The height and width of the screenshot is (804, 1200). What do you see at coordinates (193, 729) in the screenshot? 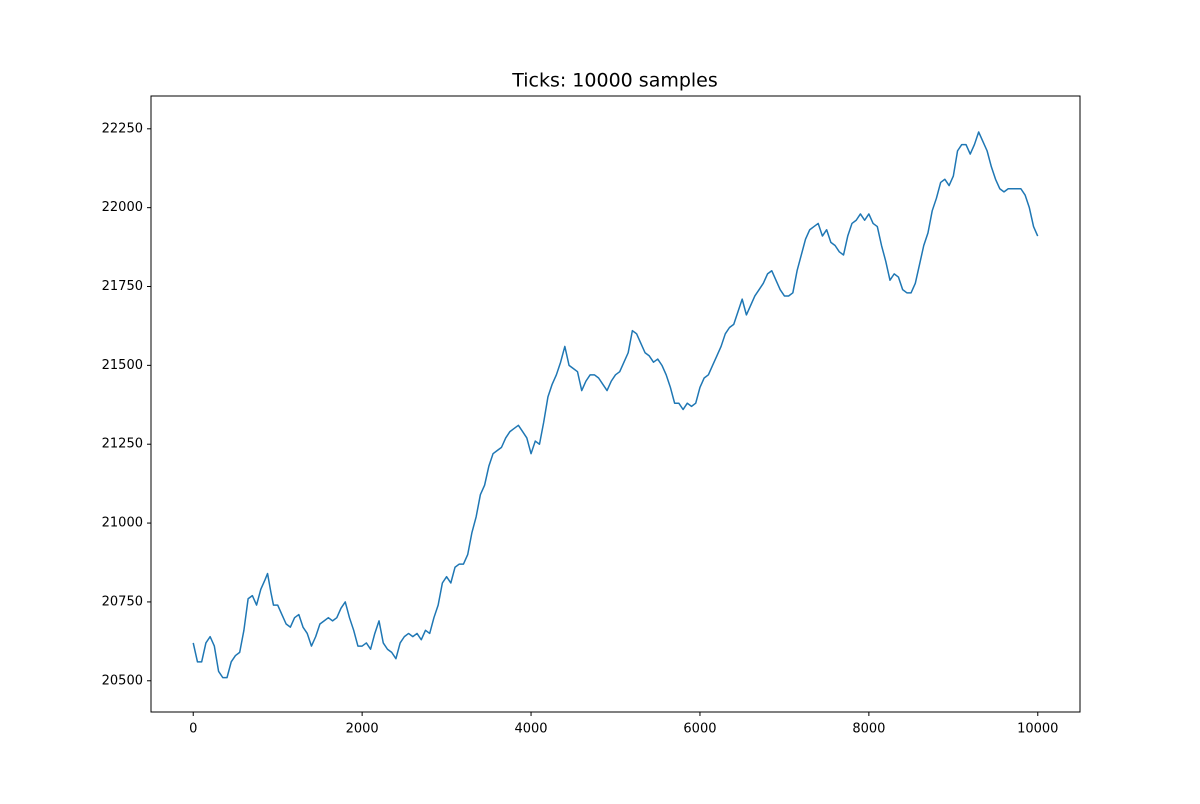
I see `x-tick-label: 0` at bounding box center [193, 729].